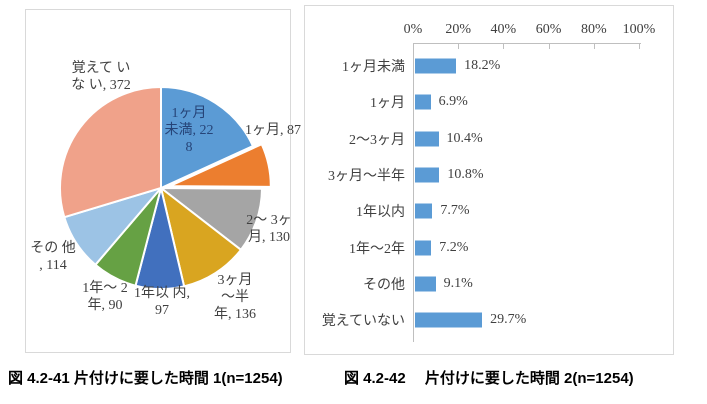  What do you see at coordinates (235, 297) in the screenshot?
I see `pie-label-3: 3ヶ月 〜半 年, 136` at bounding box center [235, 297].